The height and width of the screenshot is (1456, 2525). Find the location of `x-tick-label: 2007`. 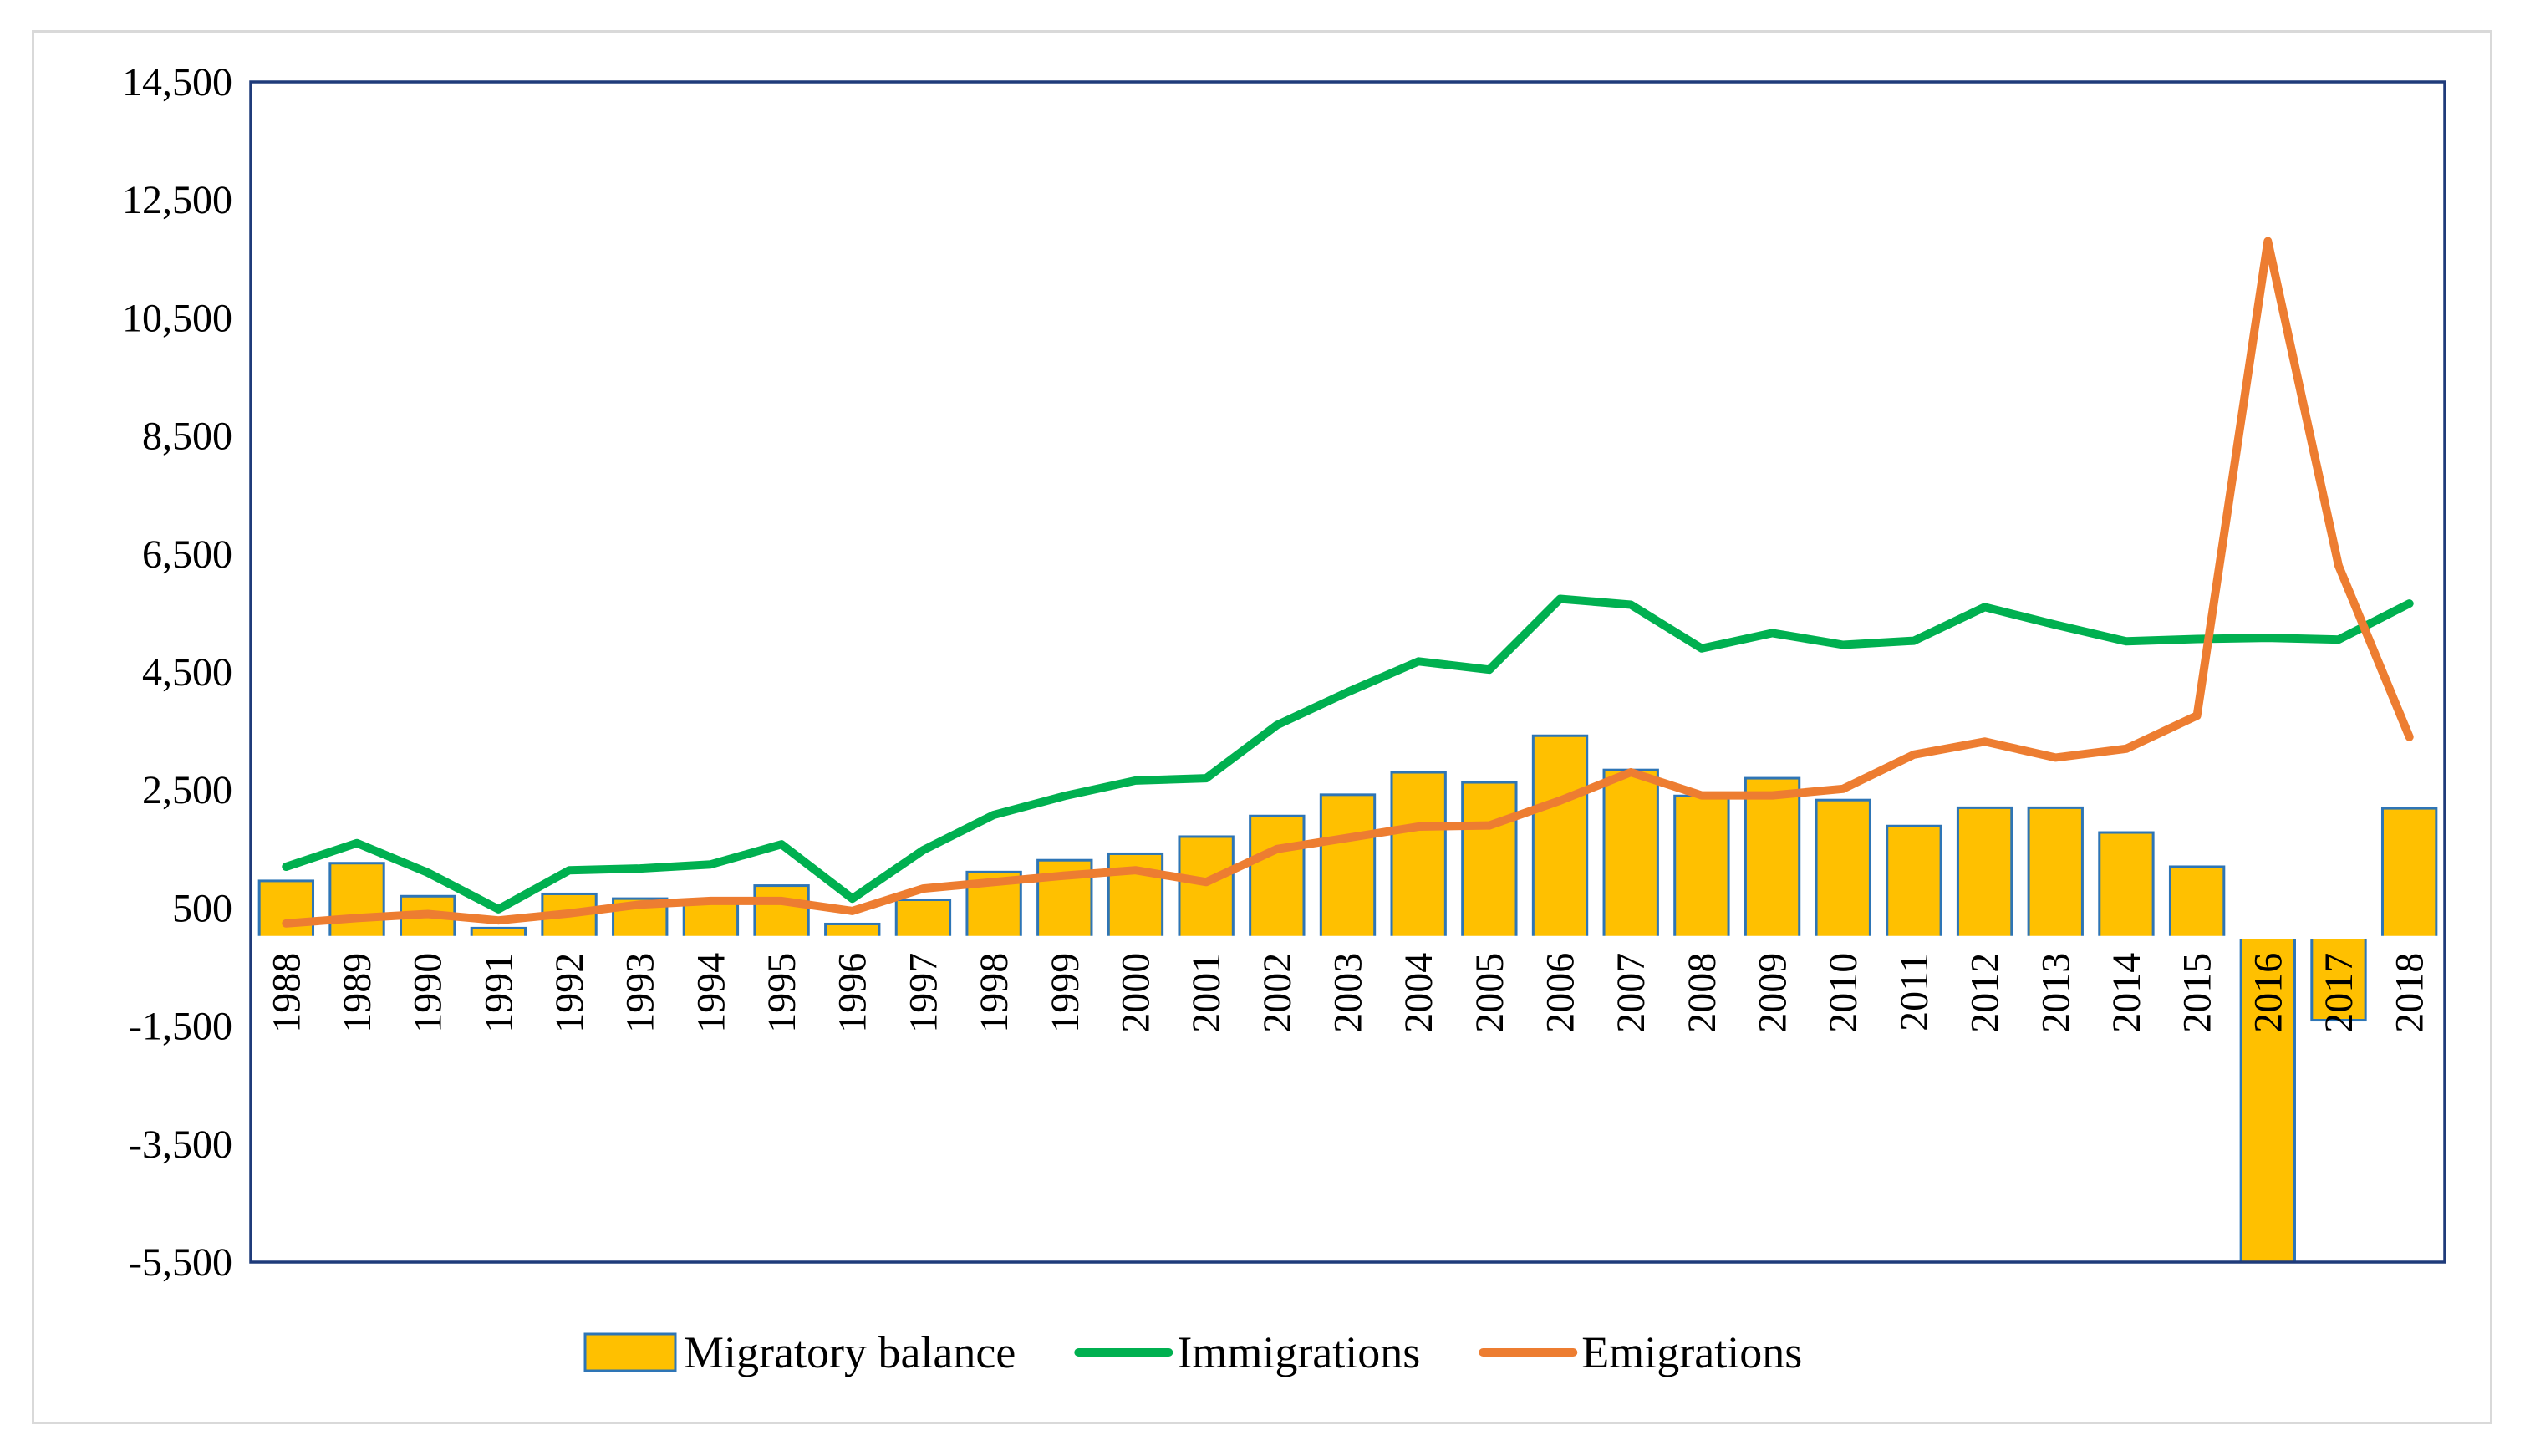

x-tick-label: 2007 is located at coordinates (1631, 993).